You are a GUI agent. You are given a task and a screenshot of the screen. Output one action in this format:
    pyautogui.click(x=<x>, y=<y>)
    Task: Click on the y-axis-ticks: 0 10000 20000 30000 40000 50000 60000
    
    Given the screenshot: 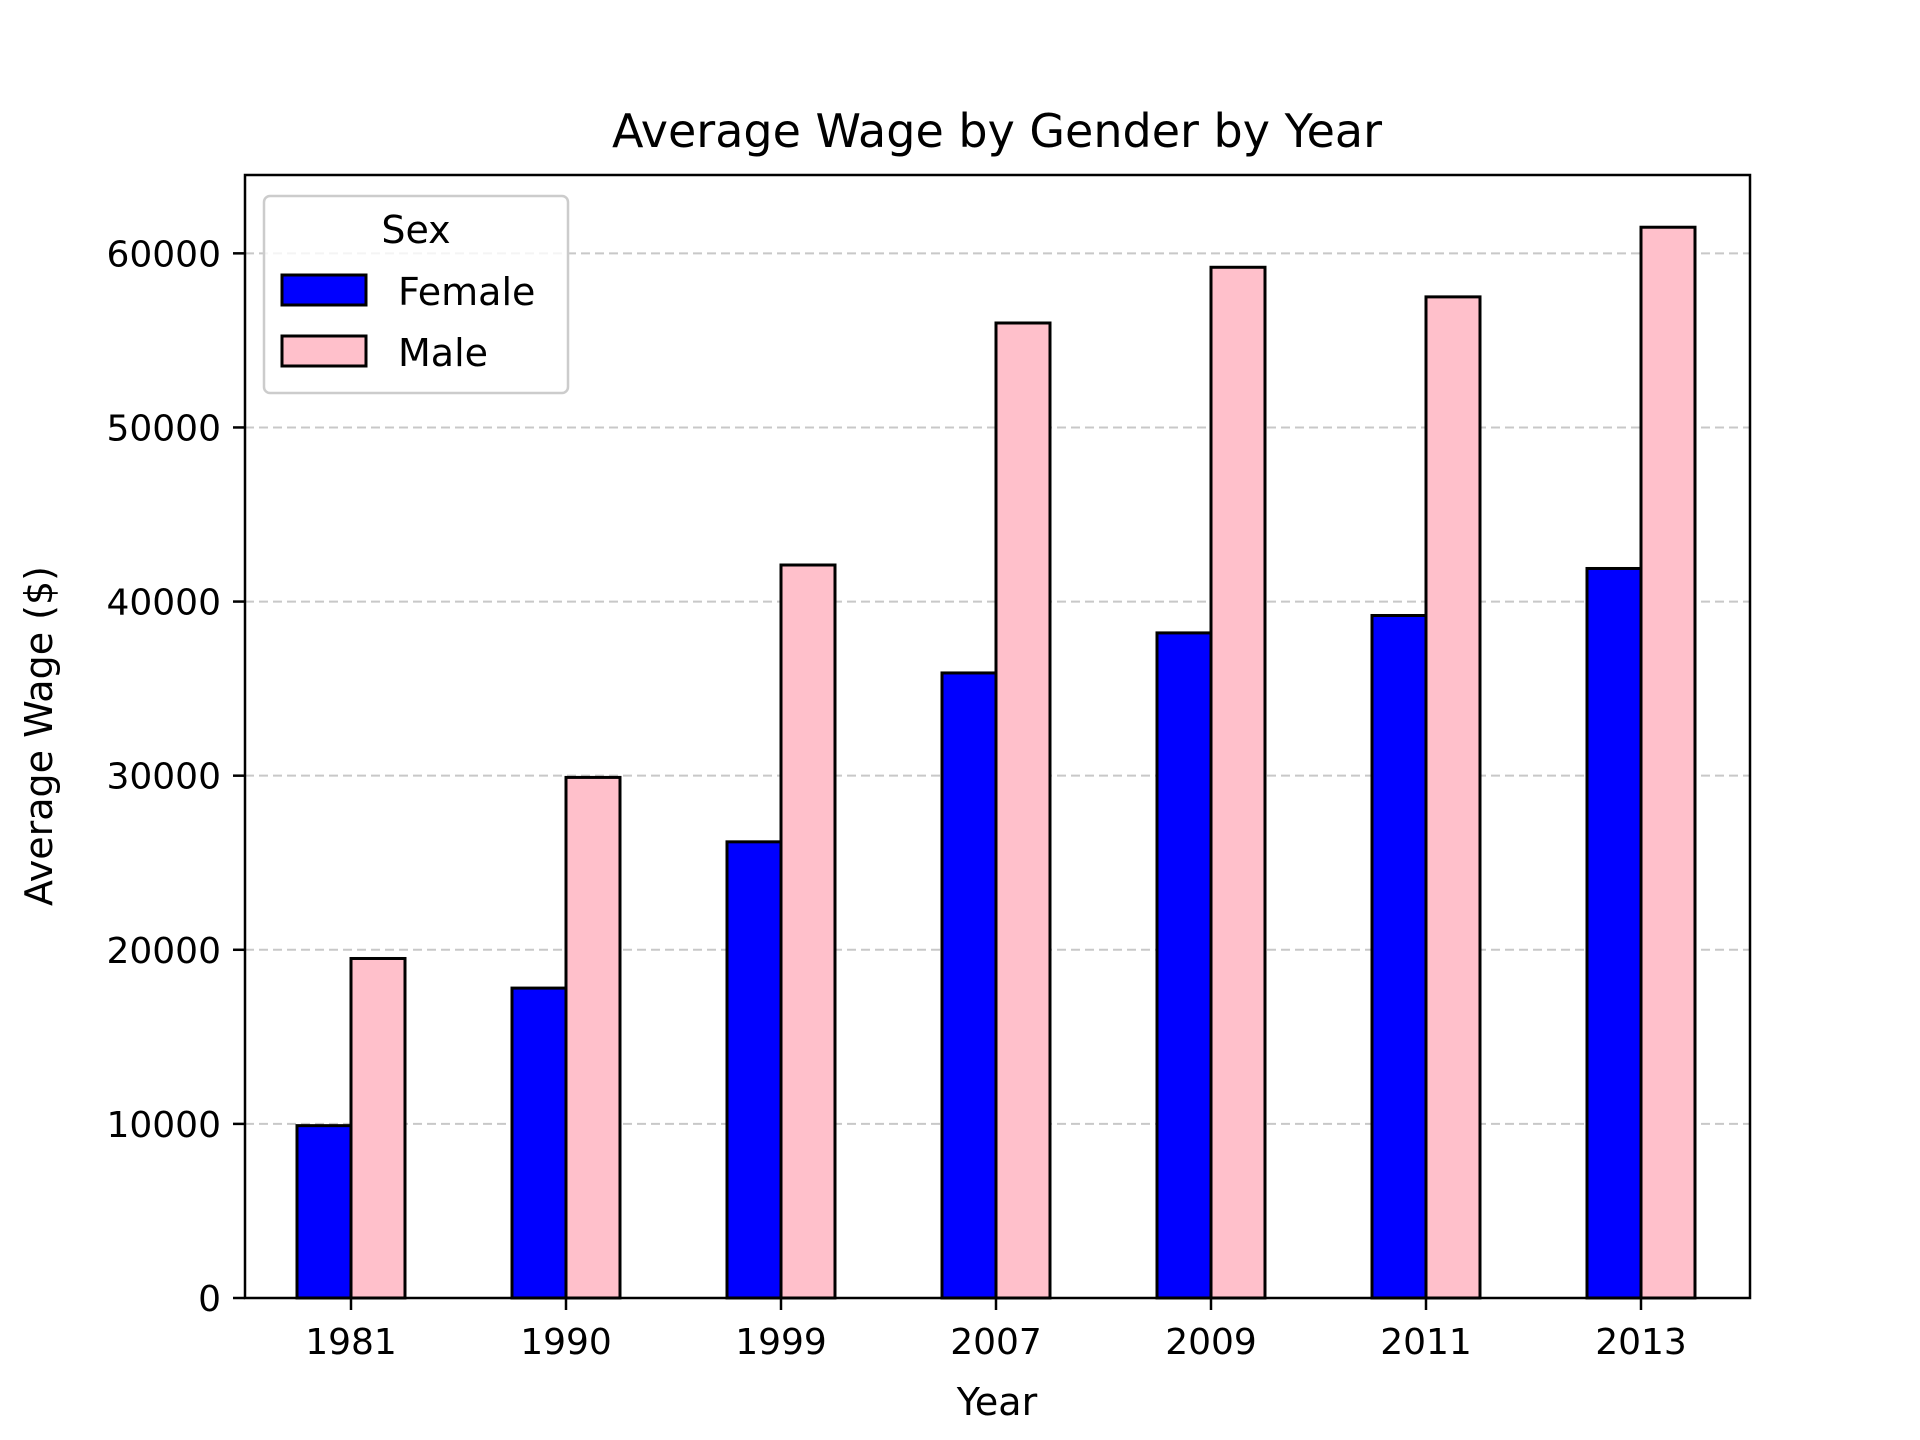 What is the action you would take?
    pyautogui.click(x=175, y=777)
    